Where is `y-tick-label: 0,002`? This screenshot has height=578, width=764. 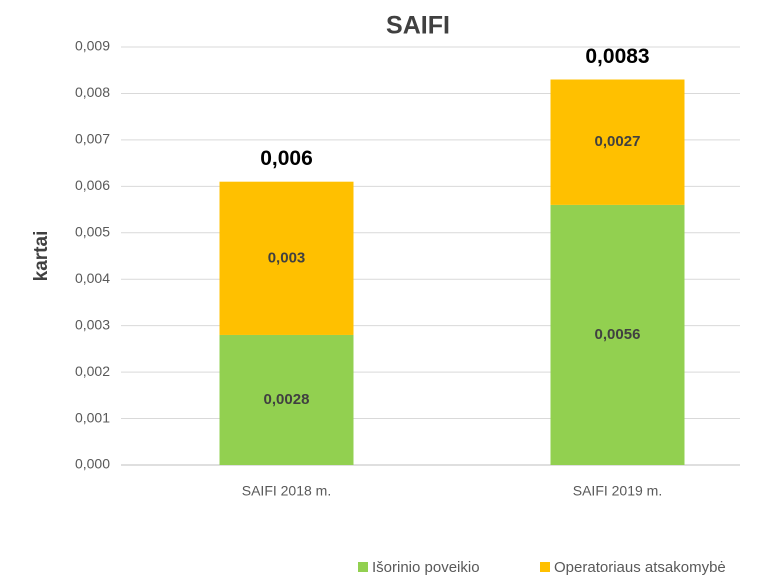
y-tick-label: 0,002 is located at coordinates (92, 371).